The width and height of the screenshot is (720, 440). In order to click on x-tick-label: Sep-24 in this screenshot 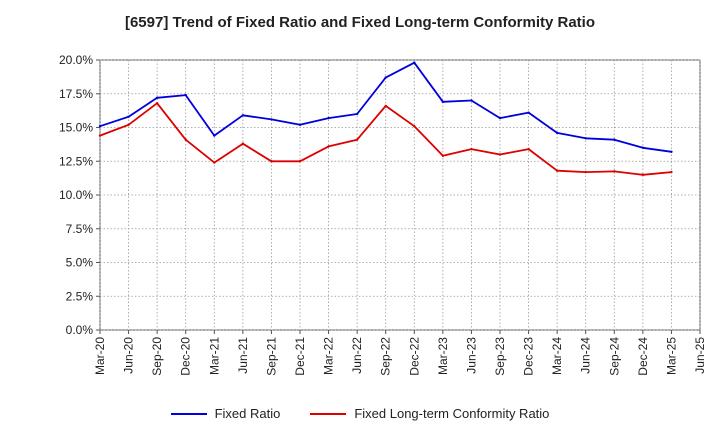, I will do `click(614, 356)`.